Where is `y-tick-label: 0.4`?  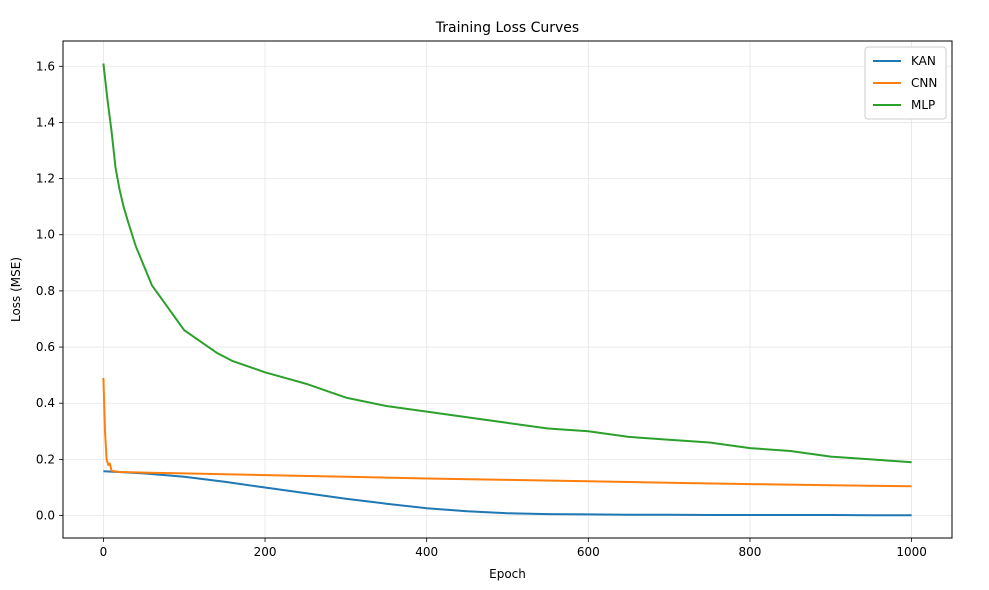
y-tick-label: 0.4 is located at coordinates (45, 403).